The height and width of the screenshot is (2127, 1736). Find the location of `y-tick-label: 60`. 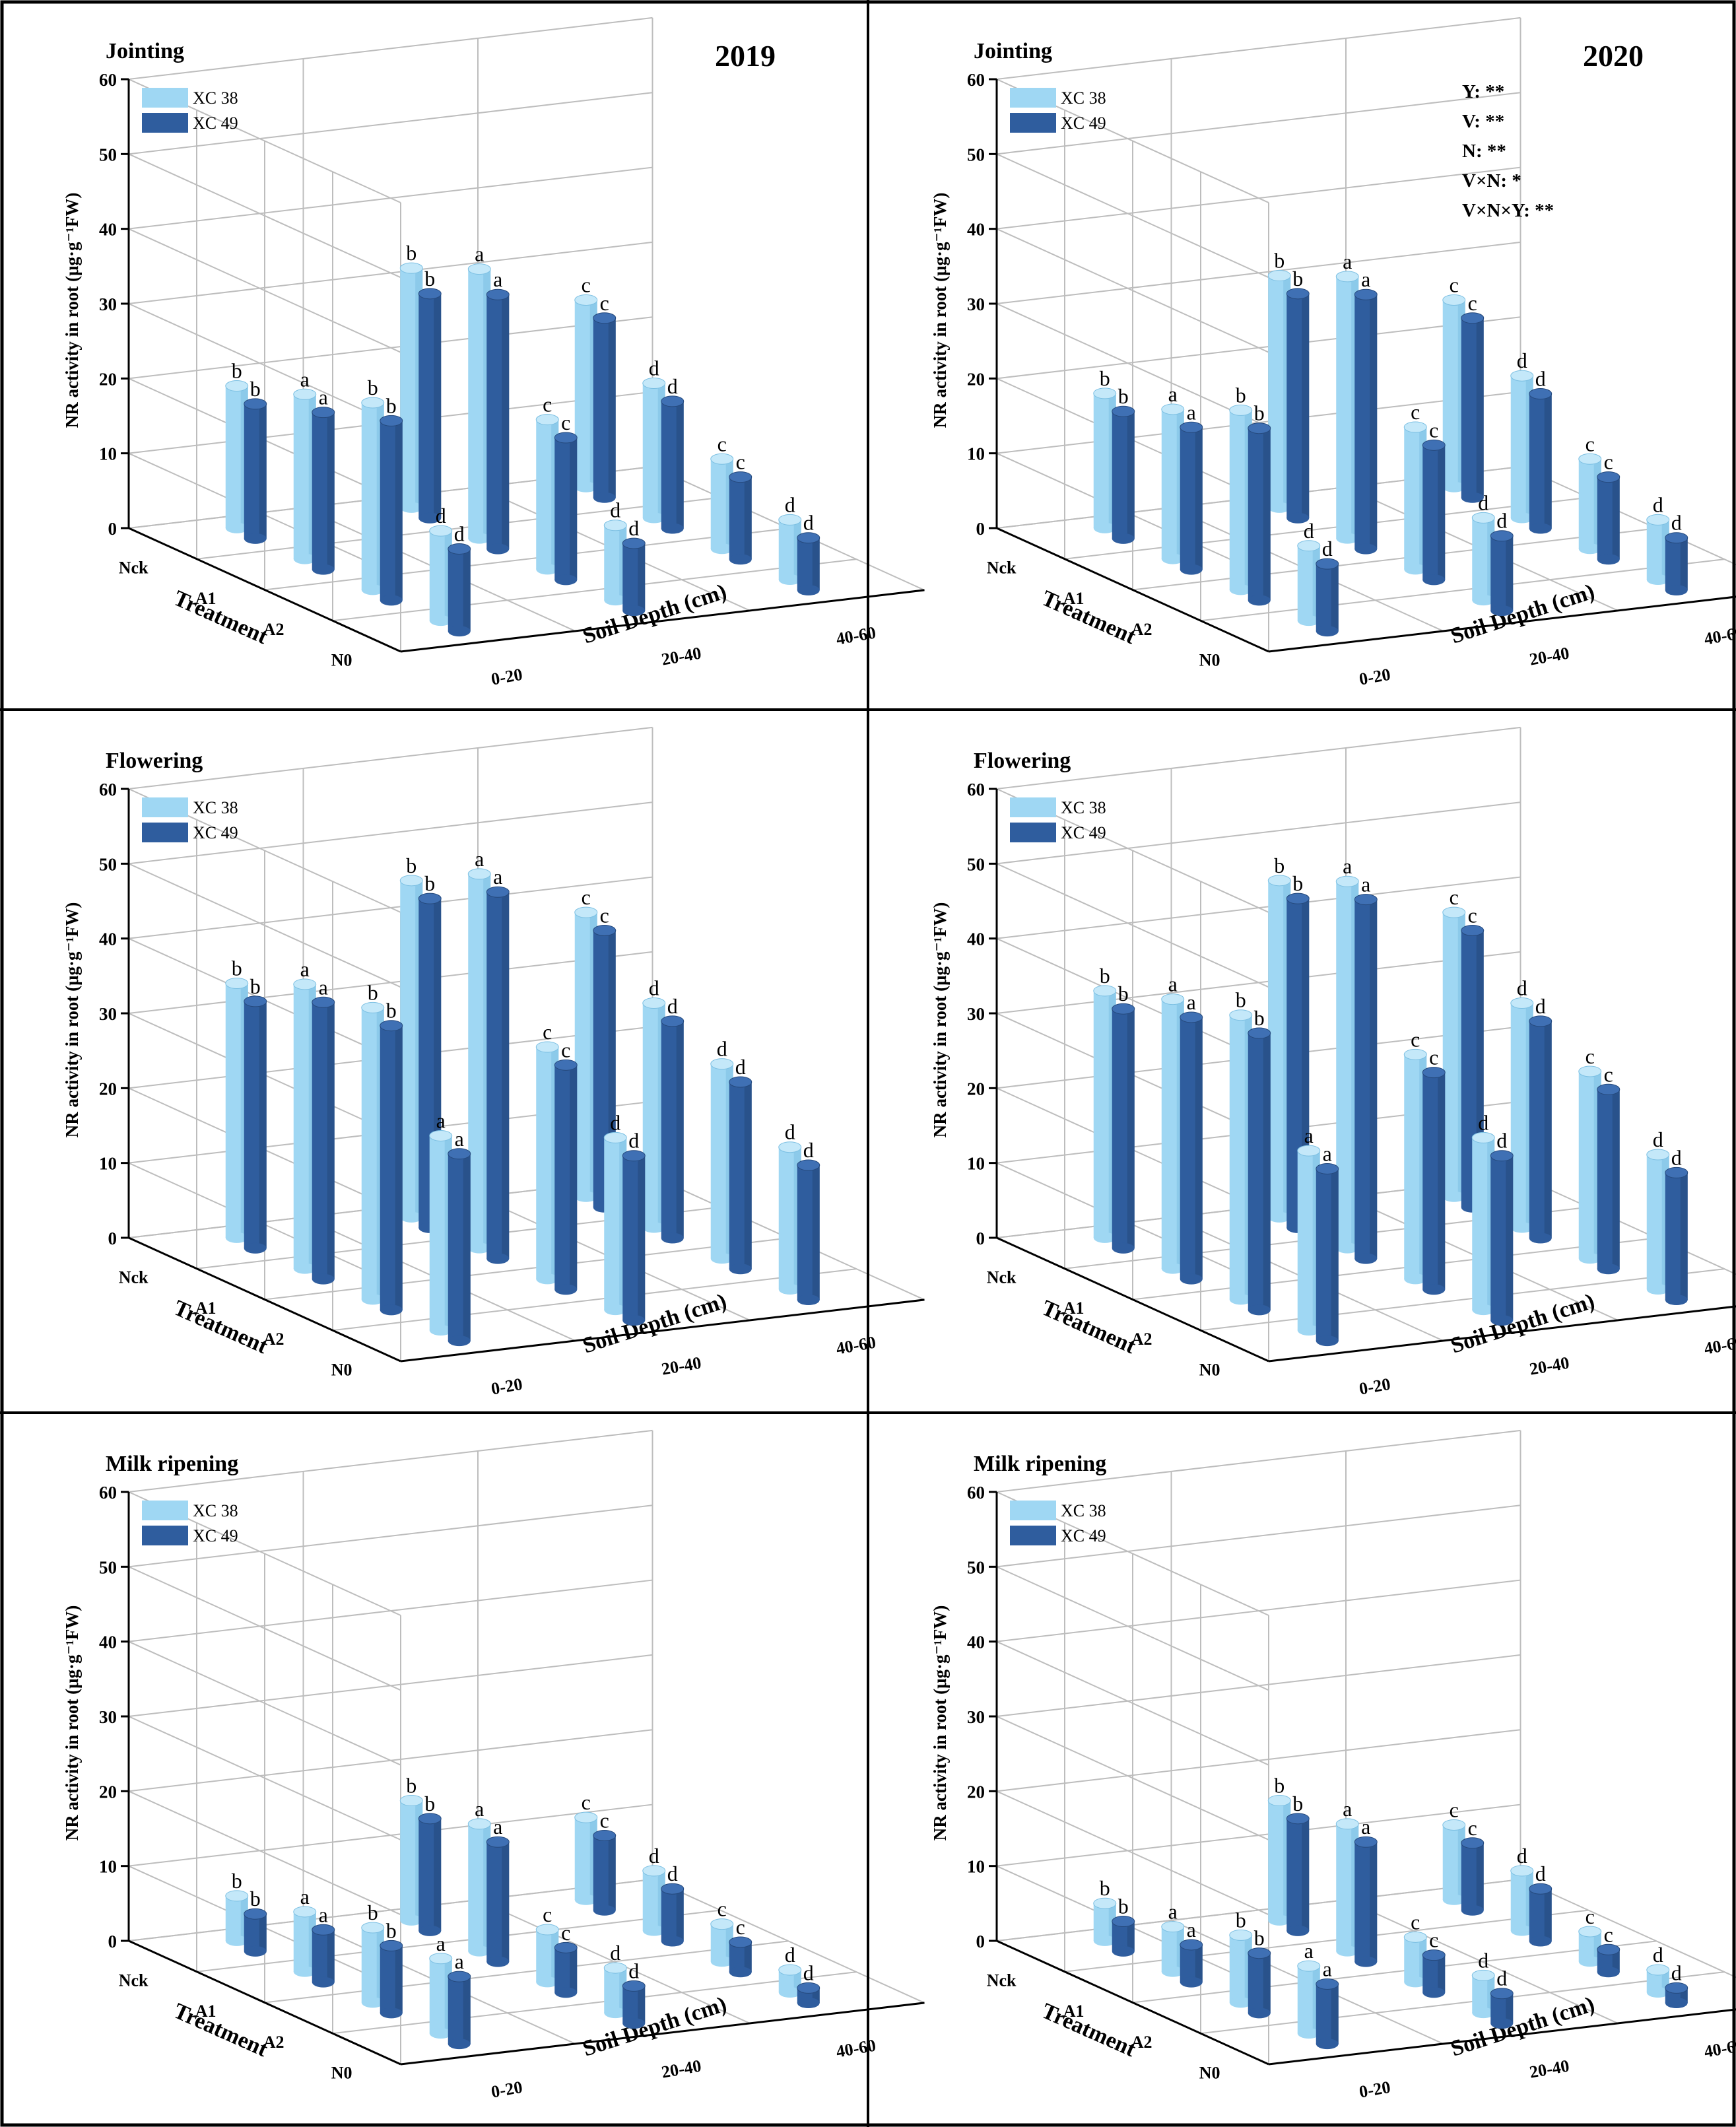

y-tick-label: 60 is located at coordinates (976, 80).